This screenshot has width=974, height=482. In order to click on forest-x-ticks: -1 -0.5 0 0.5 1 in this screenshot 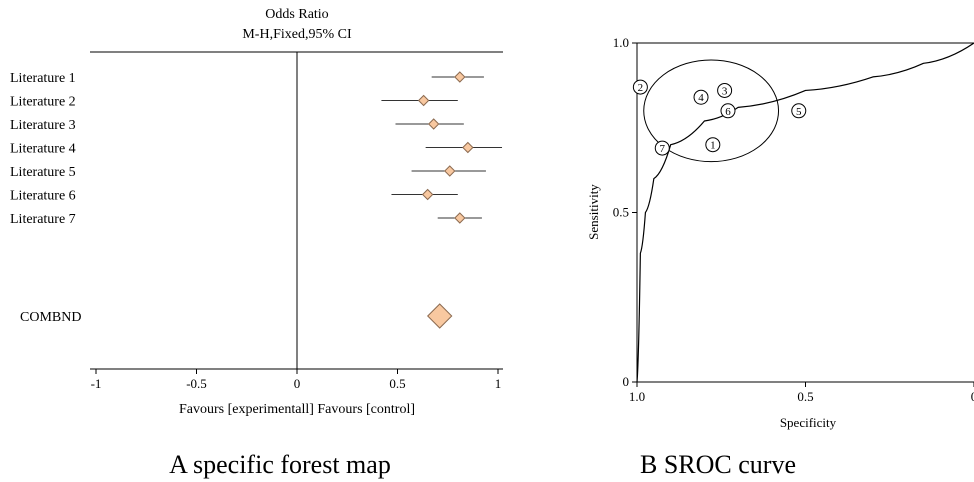, I will do `click(296, 380)`.